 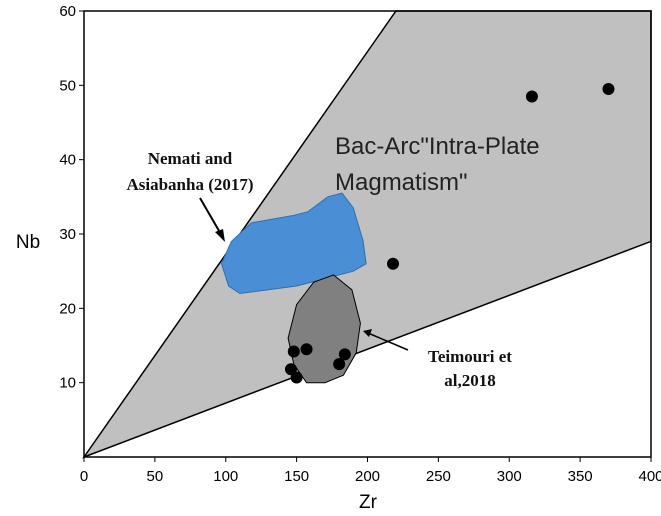 I want to click on y-tick-label: 40, so click(x=67, y=160).